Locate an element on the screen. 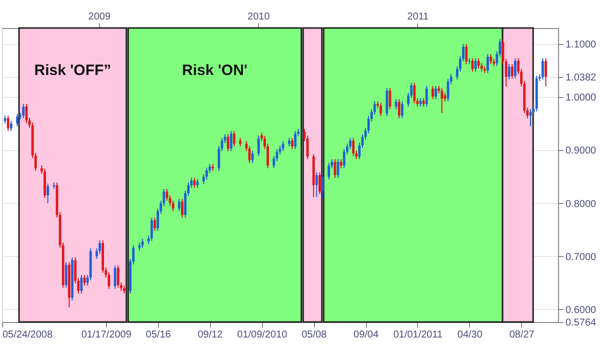 The width and height of the screenshot is (600, 352). y-tick-label: 1.0382 is located at coordinates (581, 78).